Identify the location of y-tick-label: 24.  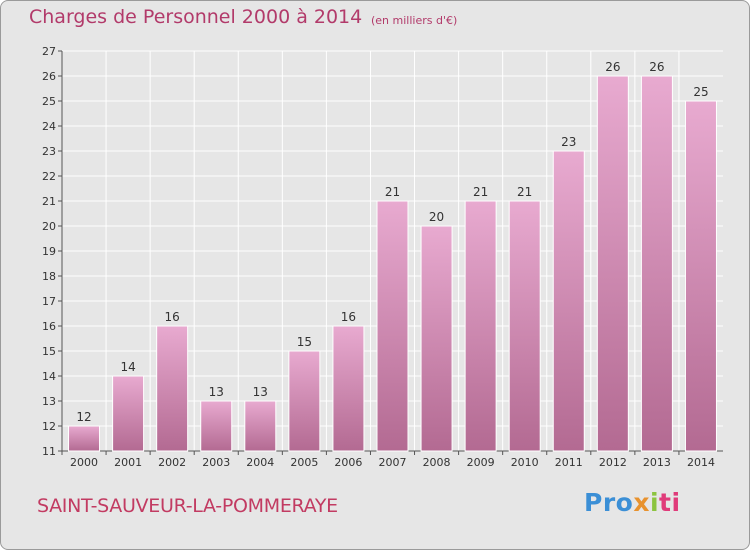
(49, 126).